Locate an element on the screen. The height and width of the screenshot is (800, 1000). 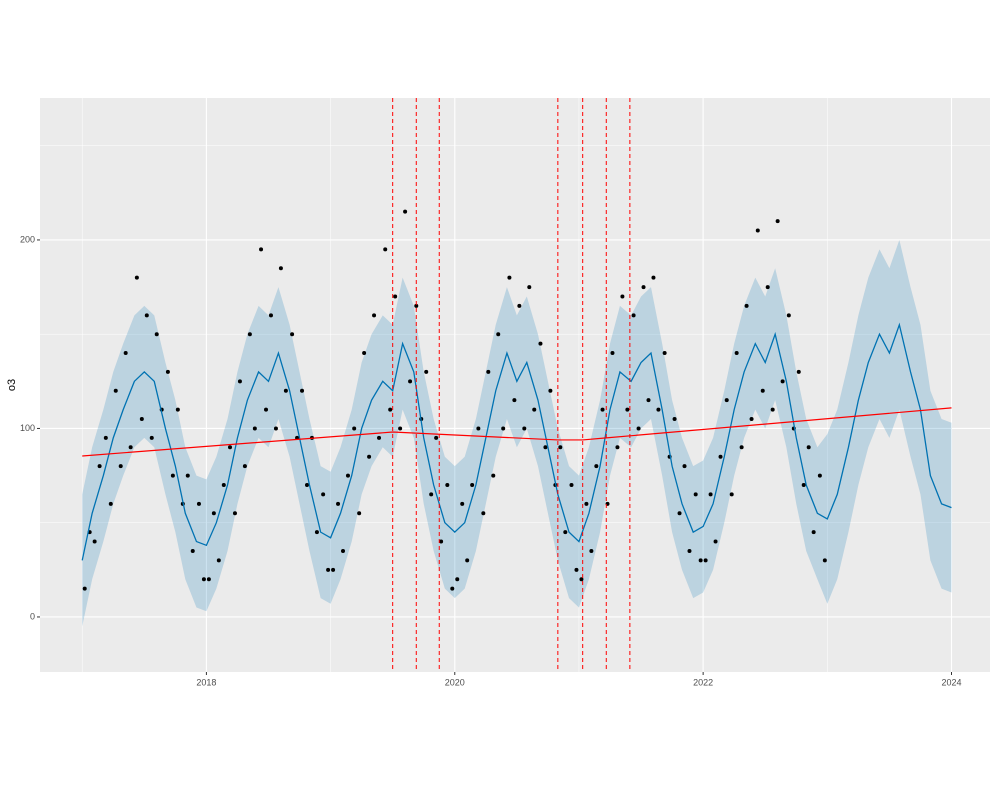
trend-line is located at coordinates (517, 432).